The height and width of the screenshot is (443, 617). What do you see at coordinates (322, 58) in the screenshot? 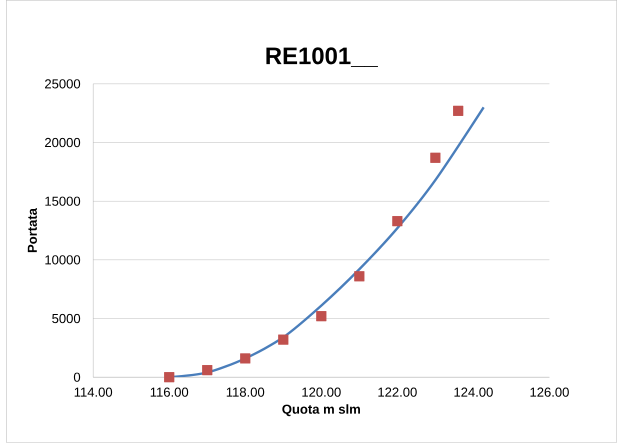
I see `chart-title: RE1001__` at bounding box center [322, 58].